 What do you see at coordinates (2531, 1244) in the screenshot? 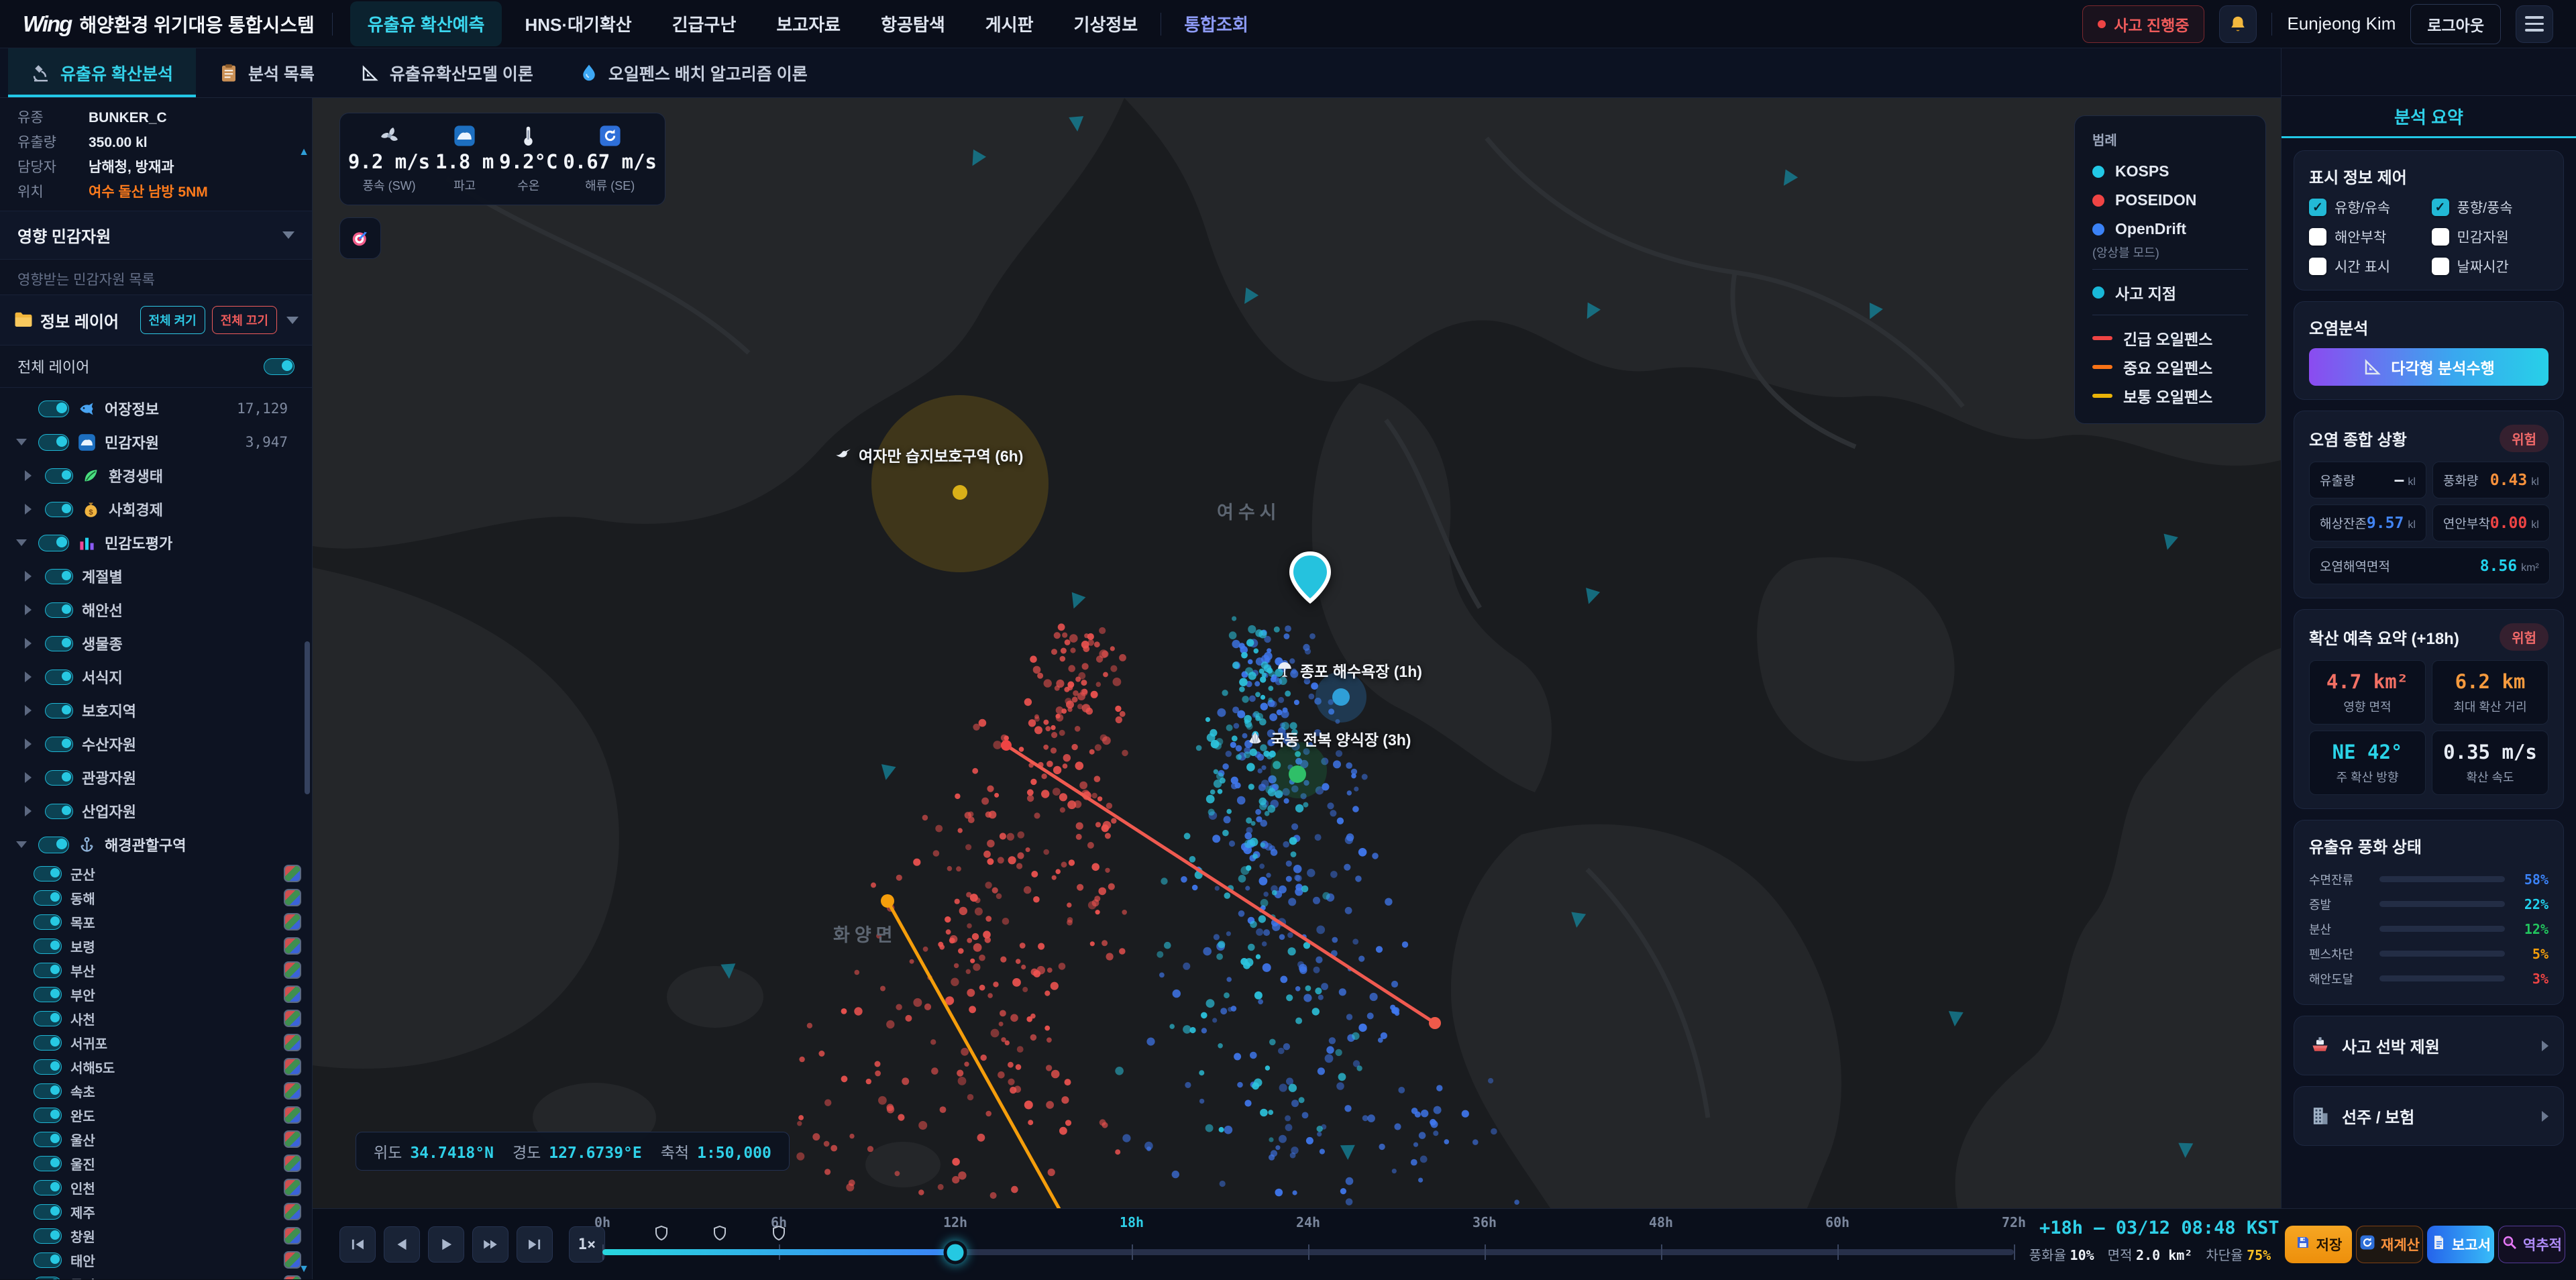
I see `trace-button: 역추적` at bounding box center [2531, 1244].